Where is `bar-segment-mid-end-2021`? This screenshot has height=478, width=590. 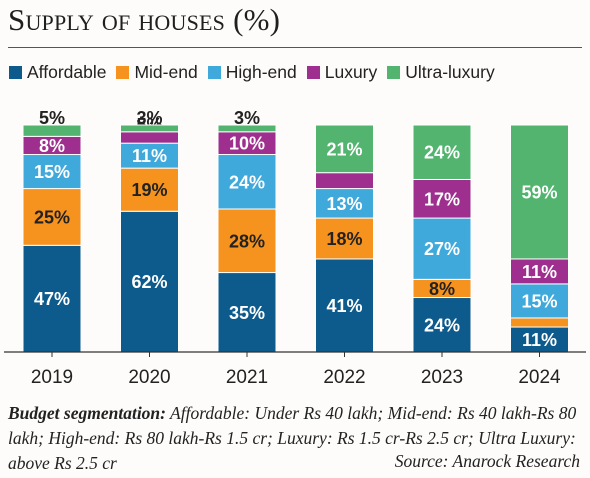
bar-segment-mid-end-2021 is located at coordinates (247, 241).